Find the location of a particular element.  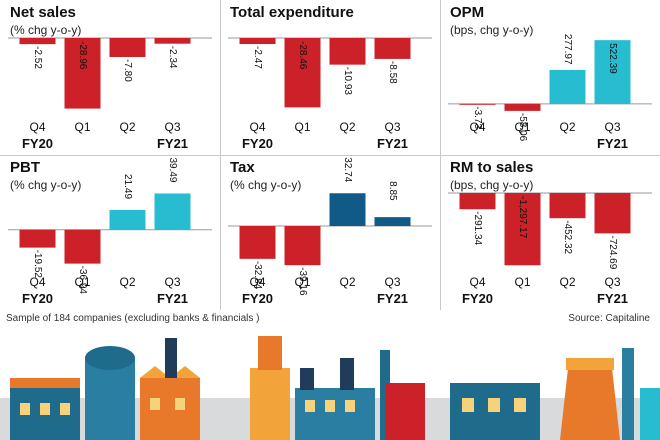

data-label: -7.80 is located at coordinates (127, 70).